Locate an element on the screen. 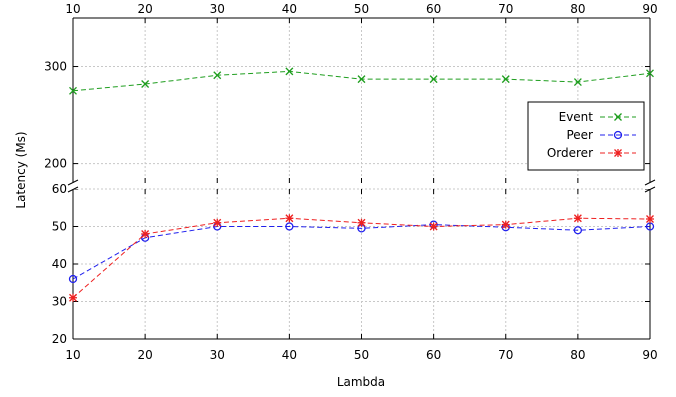 The height and width of the screenshot is (397, 676). x-tick-label-bottom: 90 is located at coordinates (649, 355).